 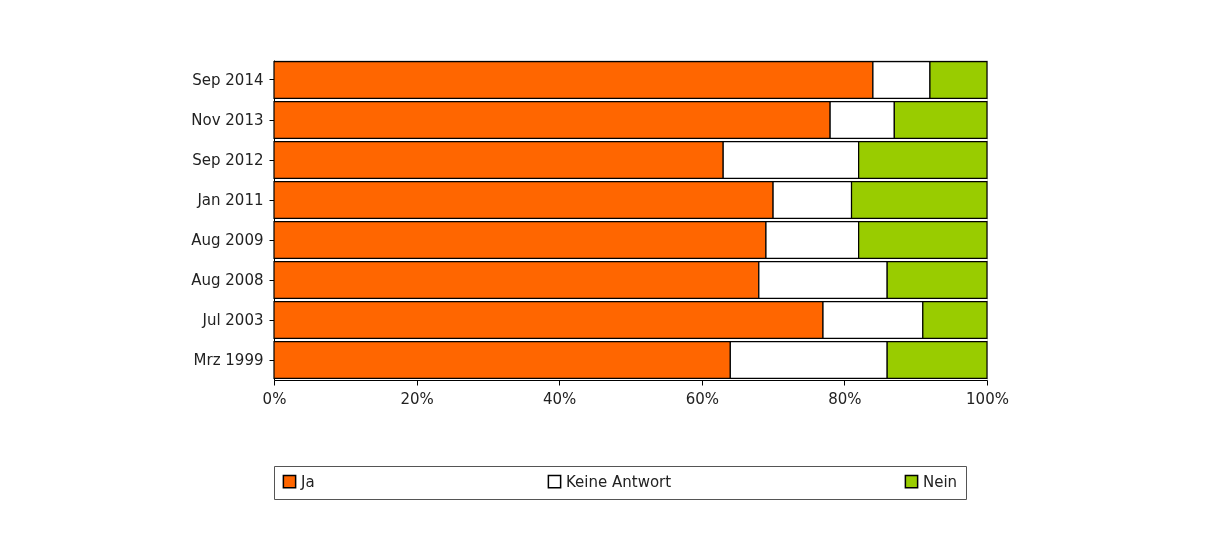 I want to click on legend-label: Nein, so click(x=940, y=481).